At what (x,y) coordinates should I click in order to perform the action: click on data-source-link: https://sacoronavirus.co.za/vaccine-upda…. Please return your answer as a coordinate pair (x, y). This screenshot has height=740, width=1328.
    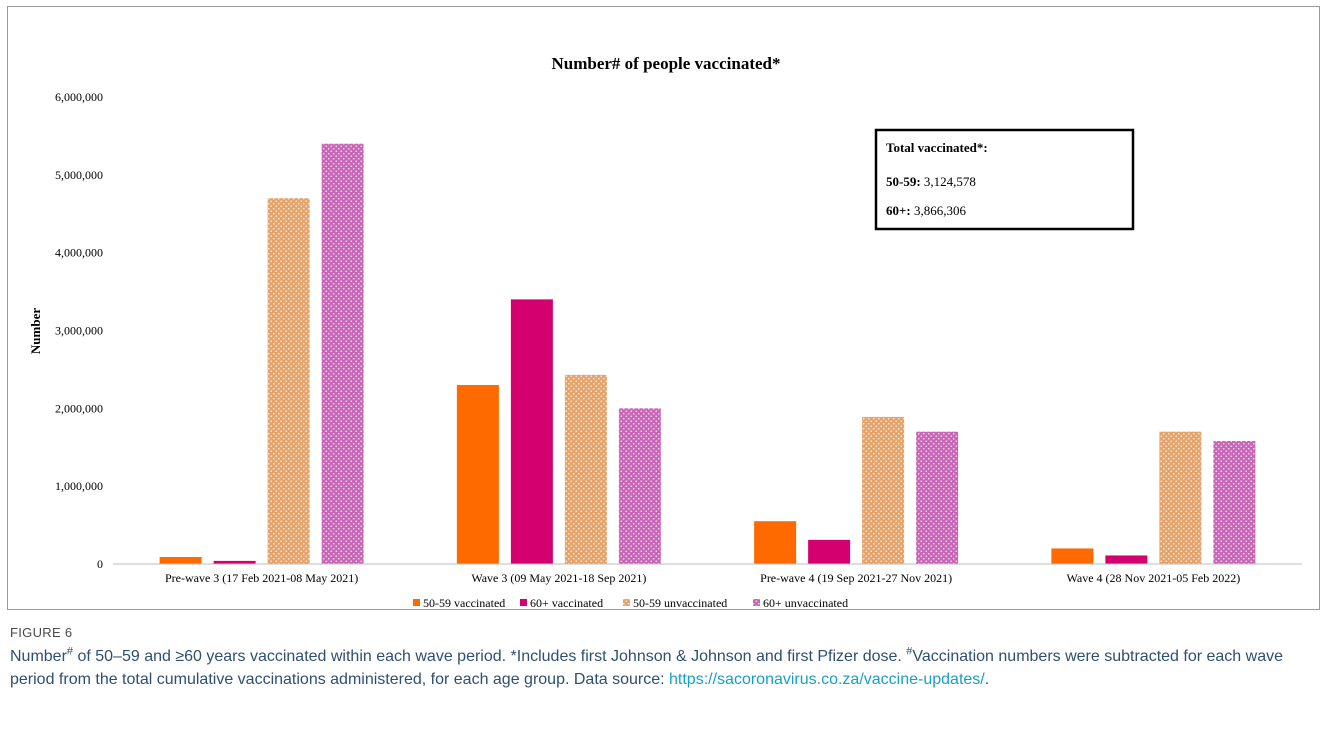
    Looking at the image, I should click on (827, 679).